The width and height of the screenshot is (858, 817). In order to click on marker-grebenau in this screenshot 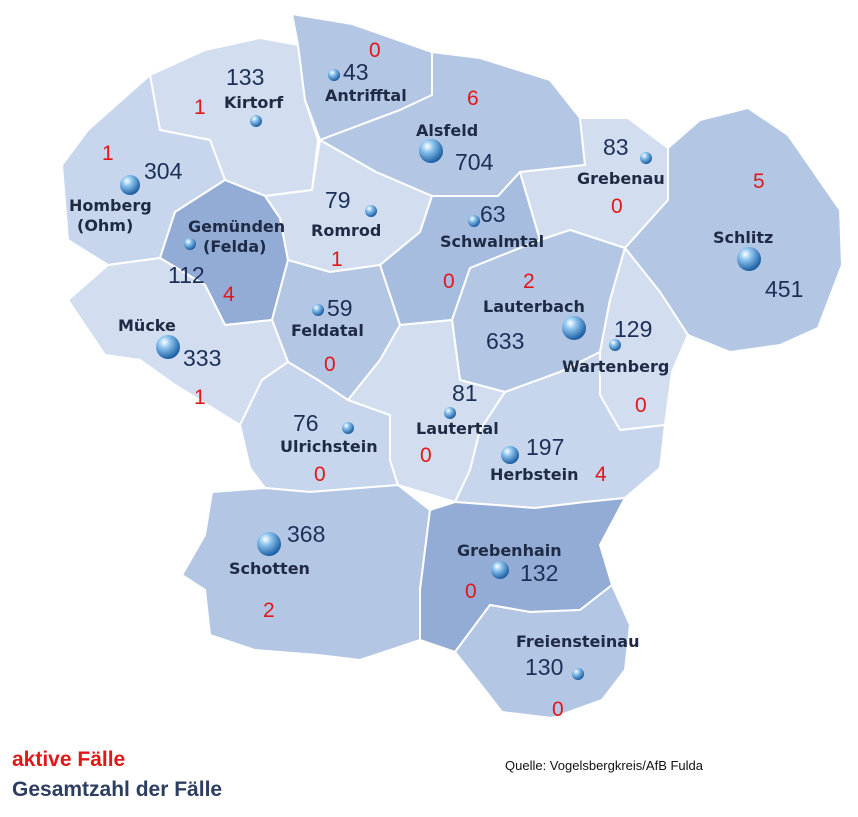, I will do `click(646, 158)`.